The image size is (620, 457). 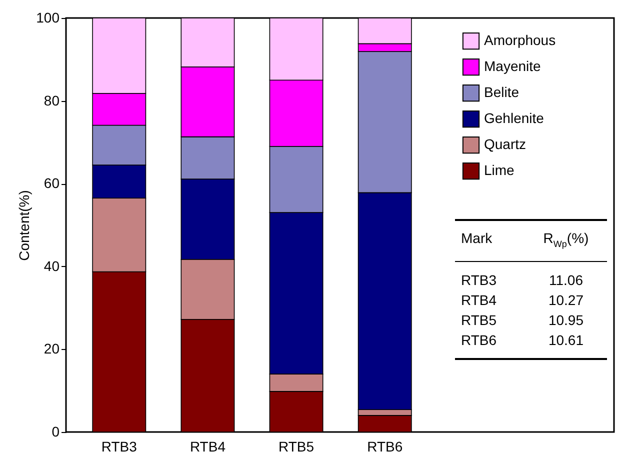 What do you see at coordinates (505, 144) in the screenshot?
I see `legend-label: Quartz` at bounding box center [505, 144].